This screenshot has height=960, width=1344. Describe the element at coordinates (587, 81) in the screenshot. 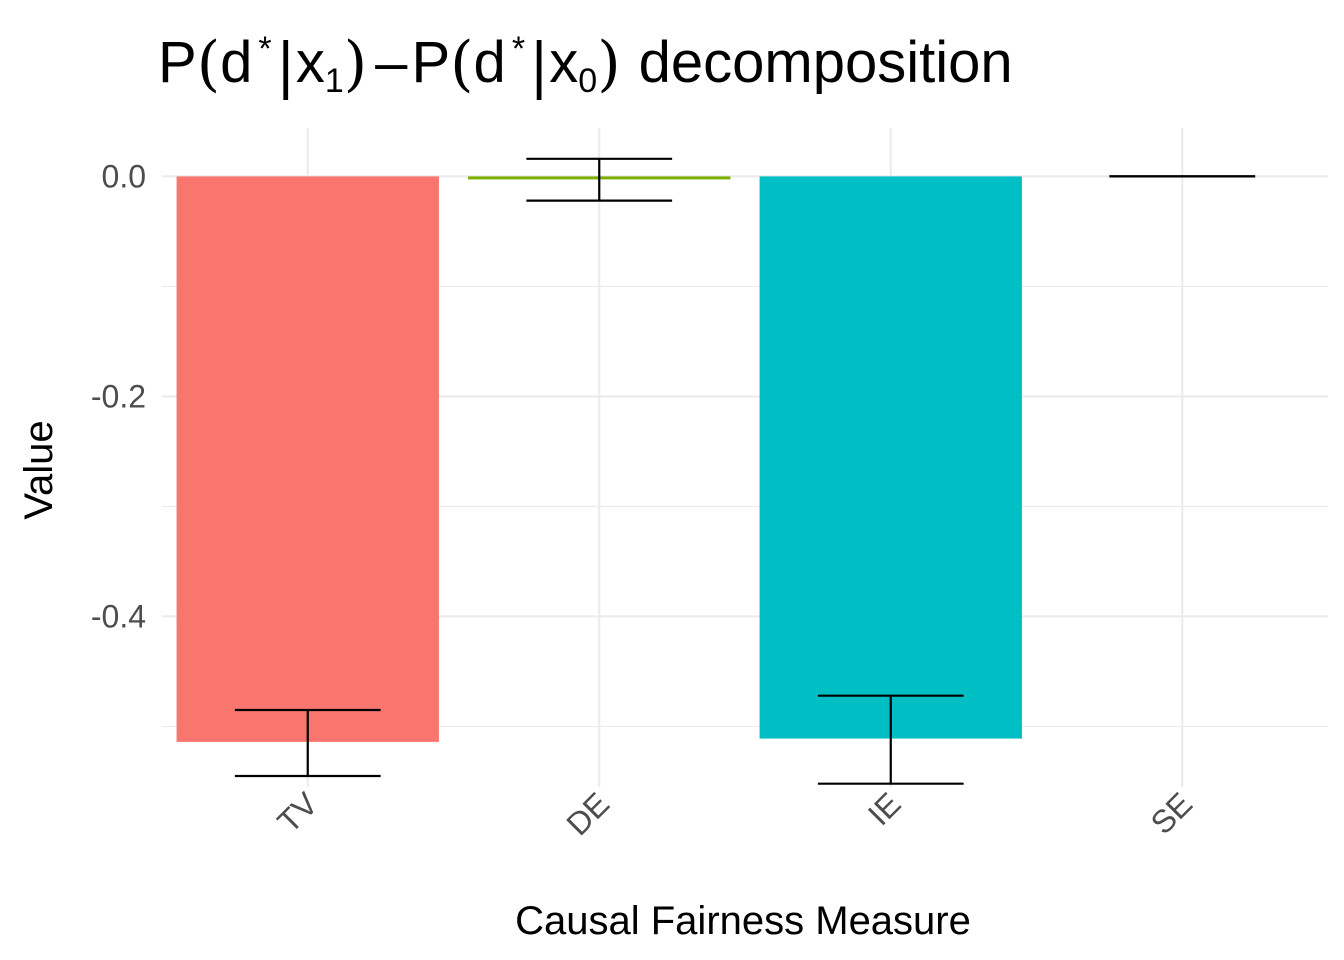

I see `title-sub-2: 0` at that location.